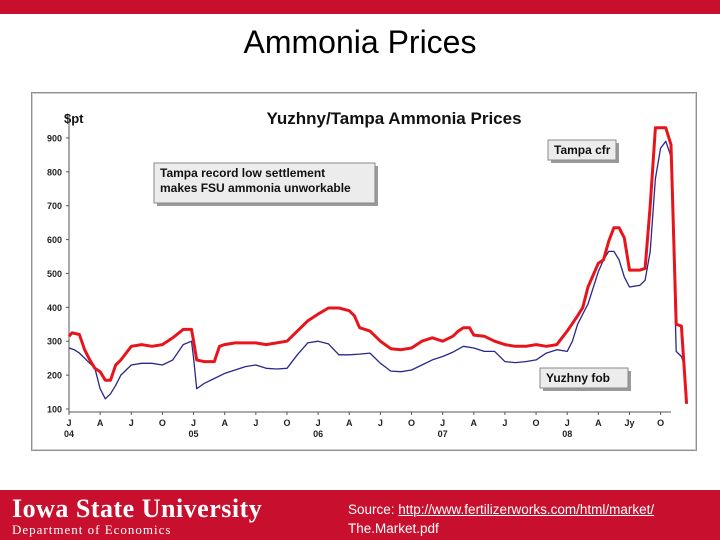 The image size is (720, 540). Describe the element at coordinates (360, 42) in the screenshot. I see `slide-title: Ammonia Prices` at that location.